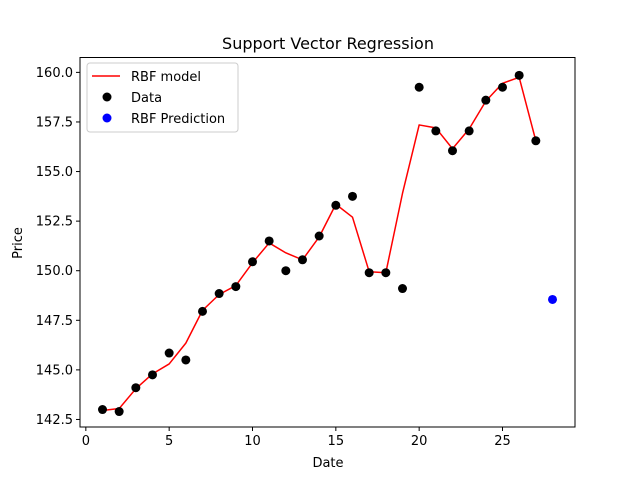  Describe the element at coordinates (18, 243) in the screenshot. I see `y-axis-label: Price` at that location.